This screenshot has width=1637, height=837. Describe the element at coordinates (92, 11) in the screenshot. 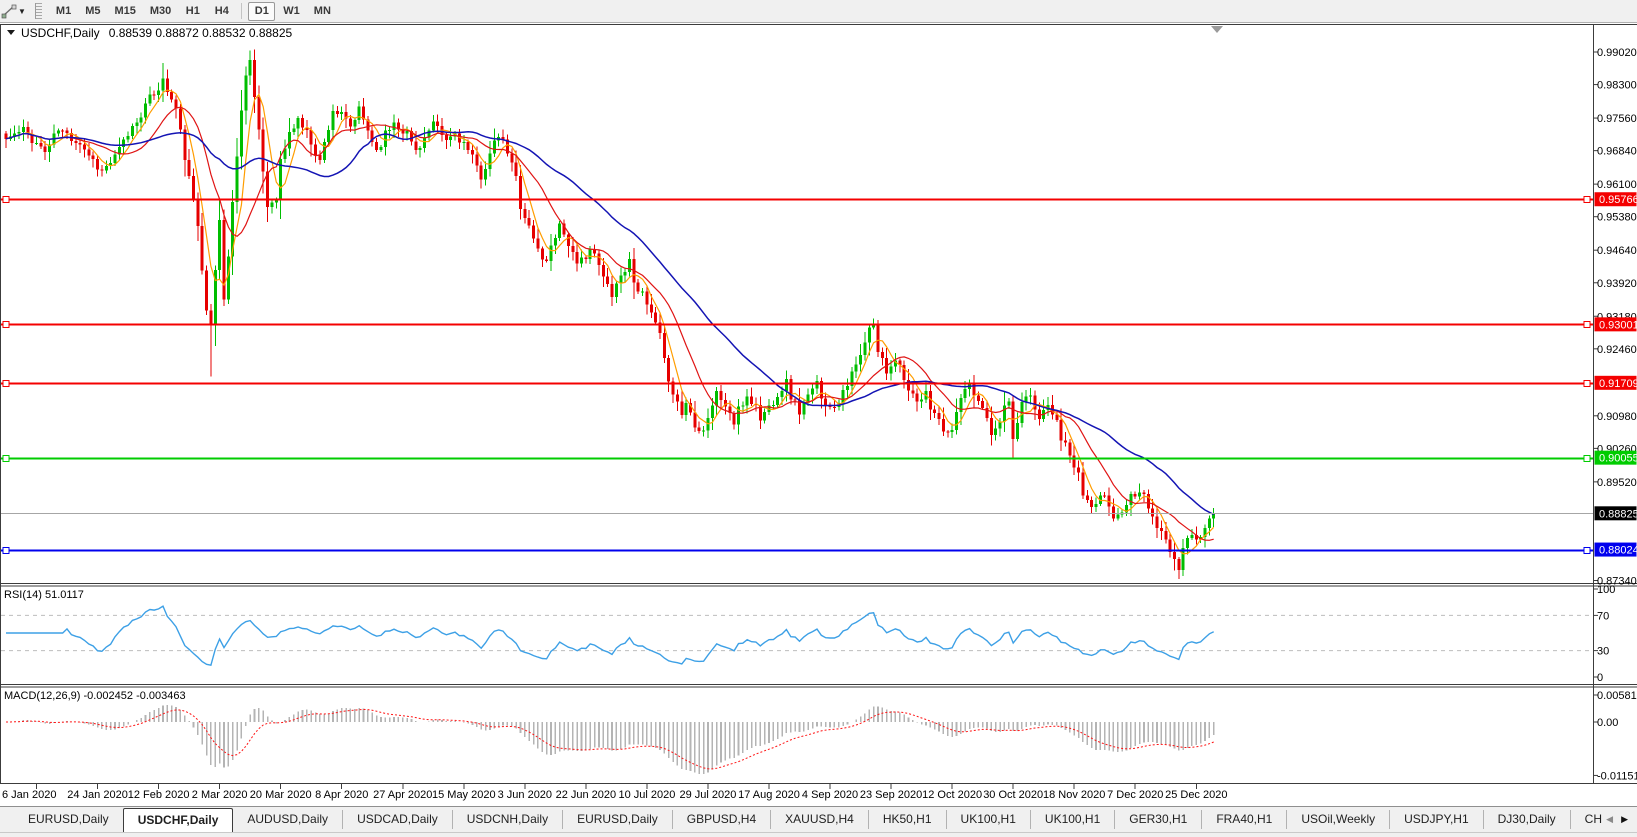

I see `timeframe-button-m5: M5` at that location.